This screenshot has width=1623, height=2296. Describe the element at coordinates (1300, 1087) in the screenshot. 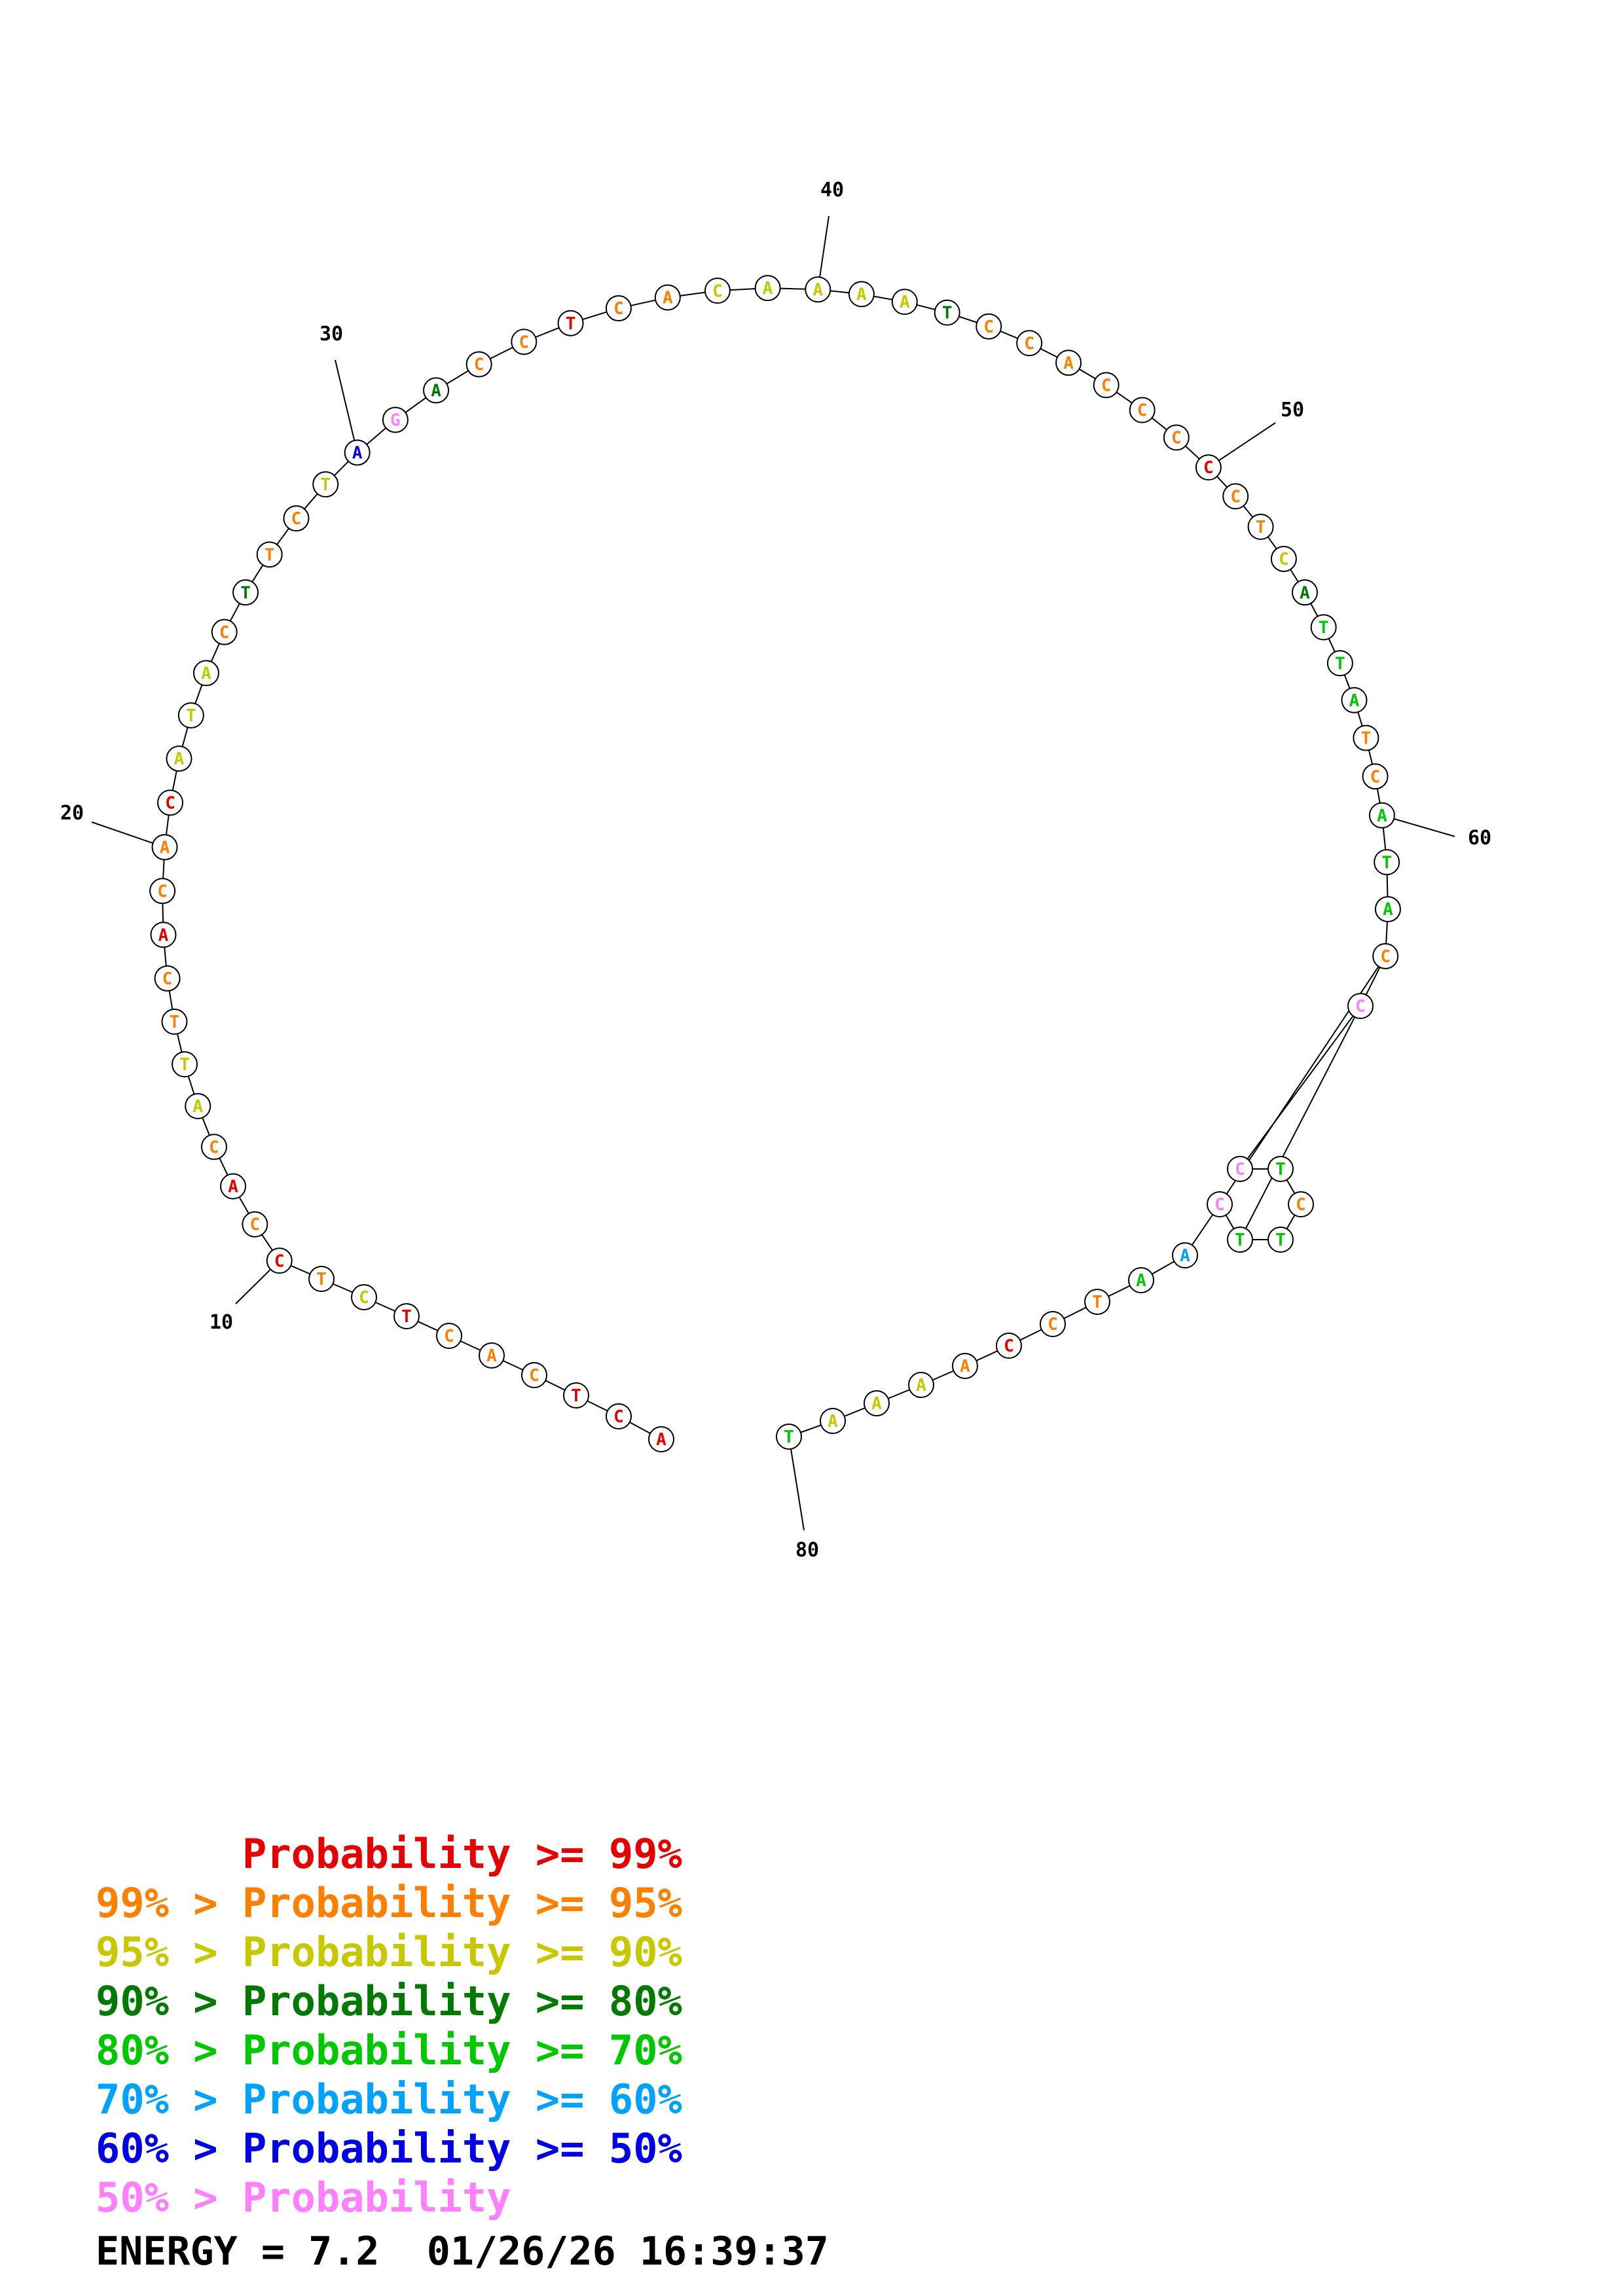

I see `backbone-line` at that location.